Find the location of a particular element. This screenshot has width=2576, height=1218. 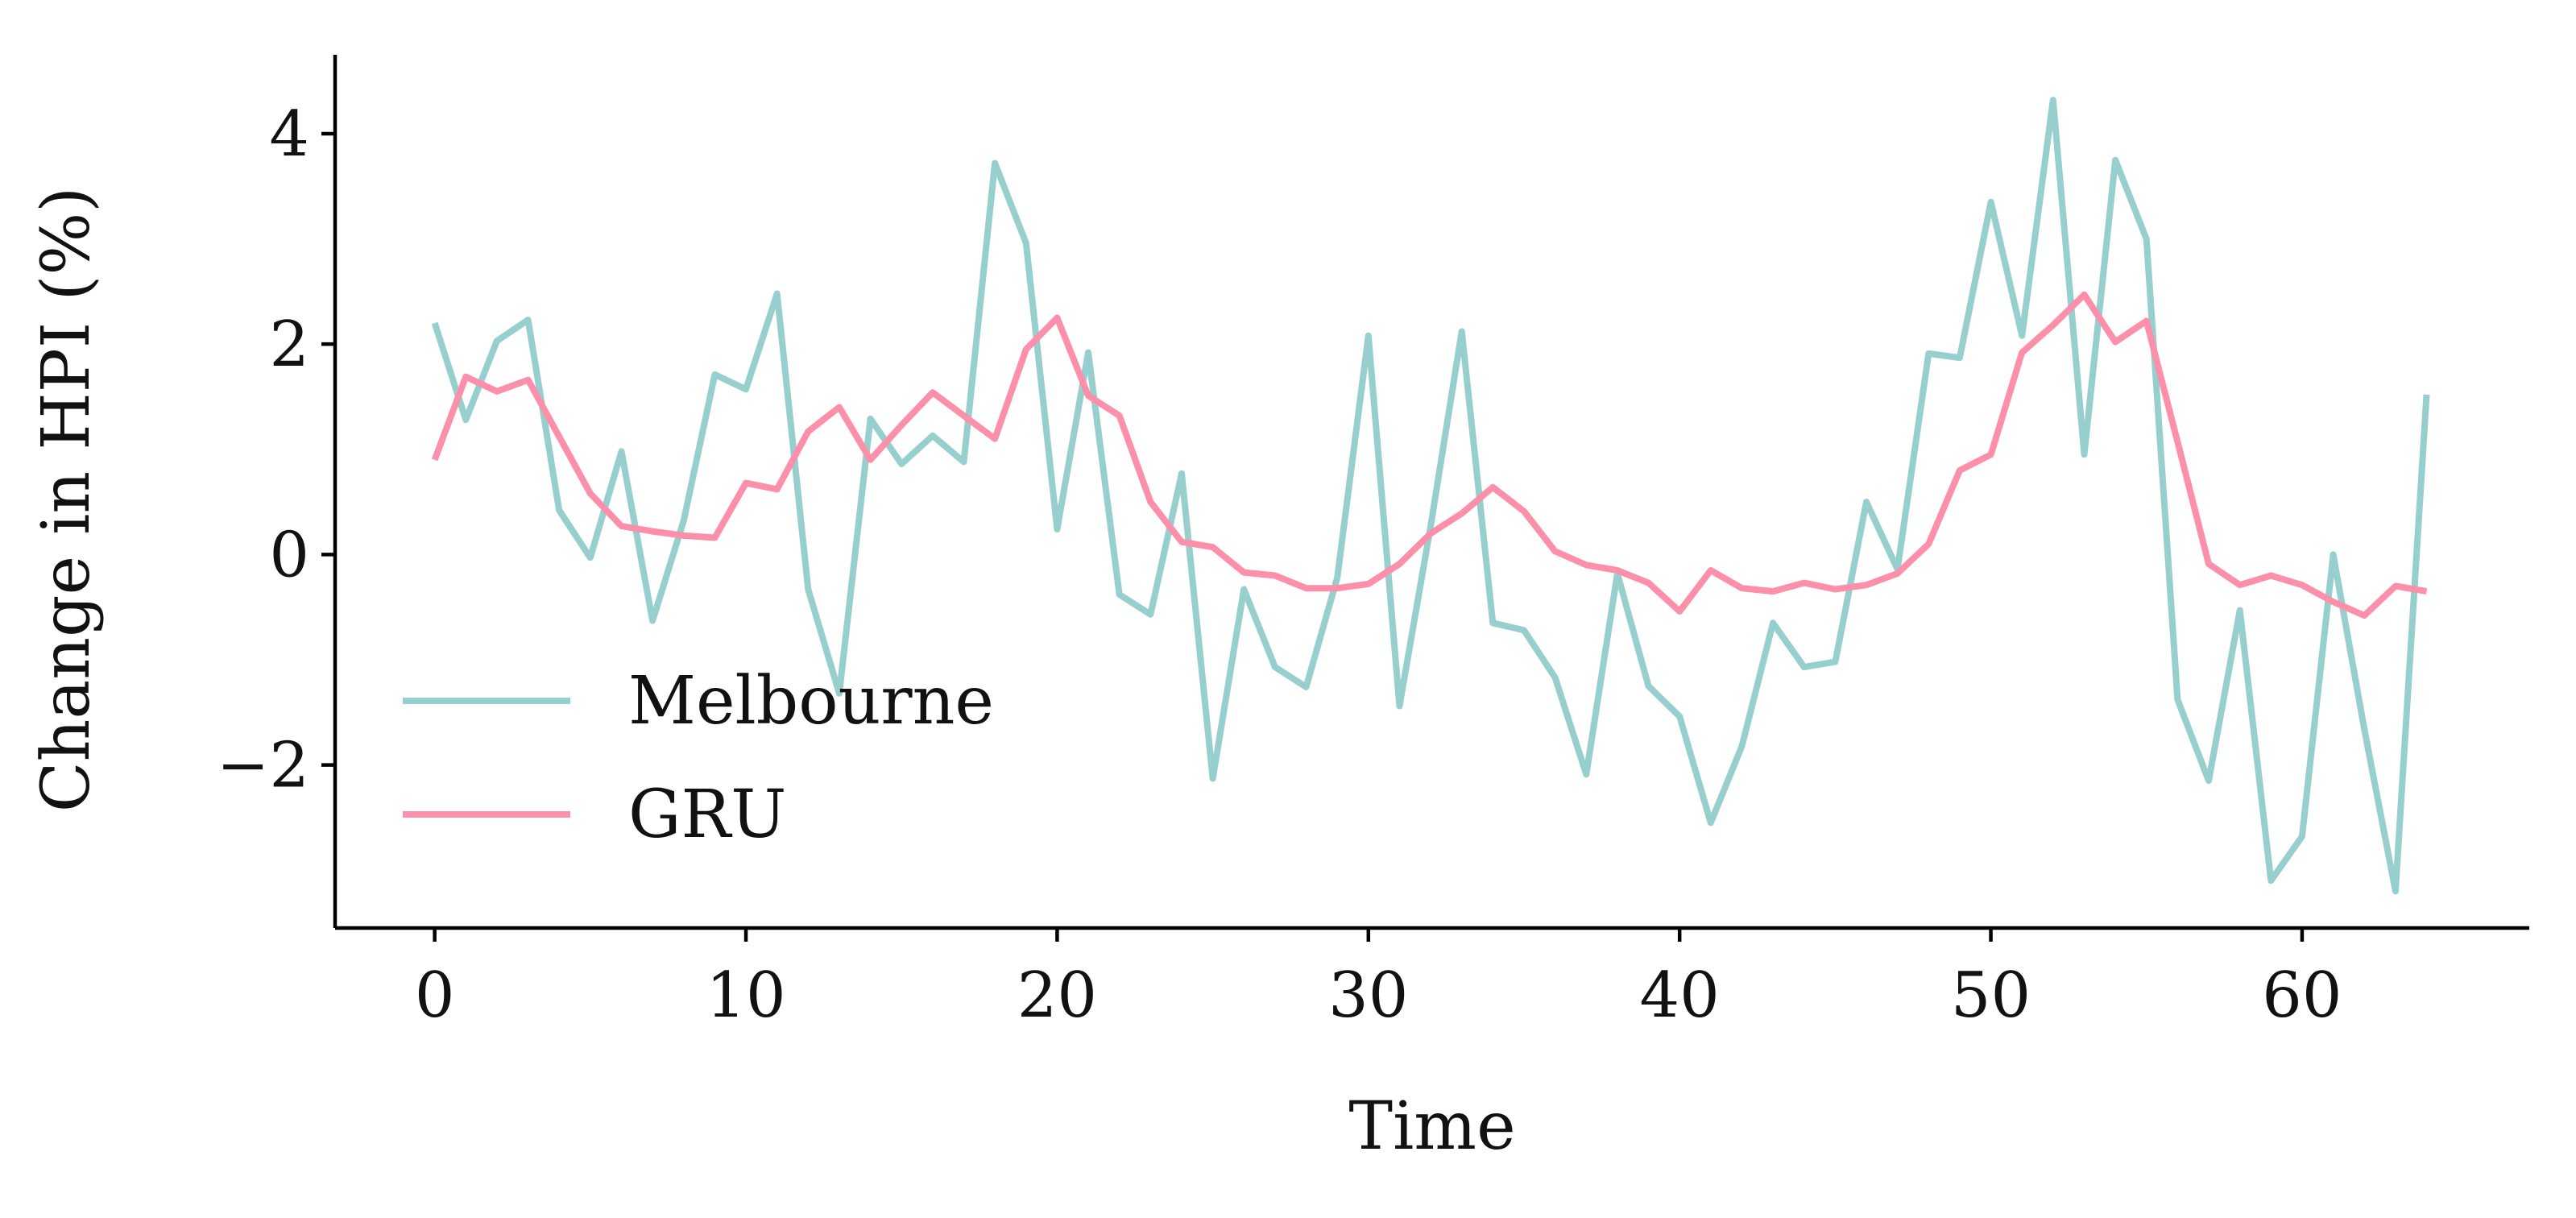

y-tick-label: 0 is located at coordinates (289, 555).